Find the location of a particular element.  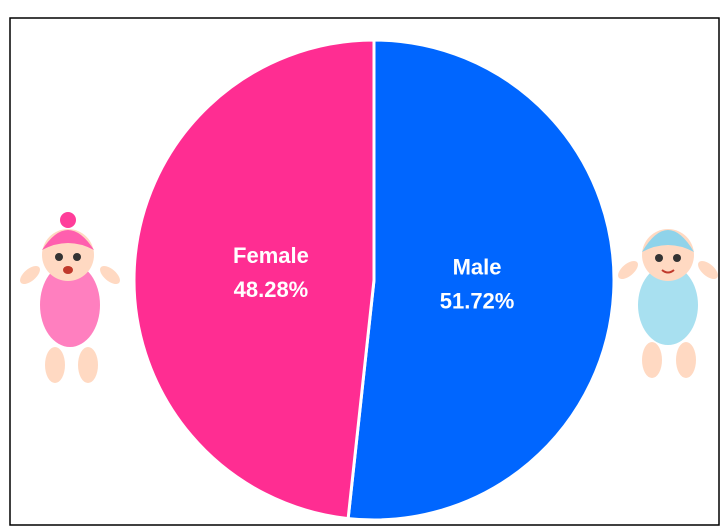

baby-boy-icon is located at coordinates (668, 303).